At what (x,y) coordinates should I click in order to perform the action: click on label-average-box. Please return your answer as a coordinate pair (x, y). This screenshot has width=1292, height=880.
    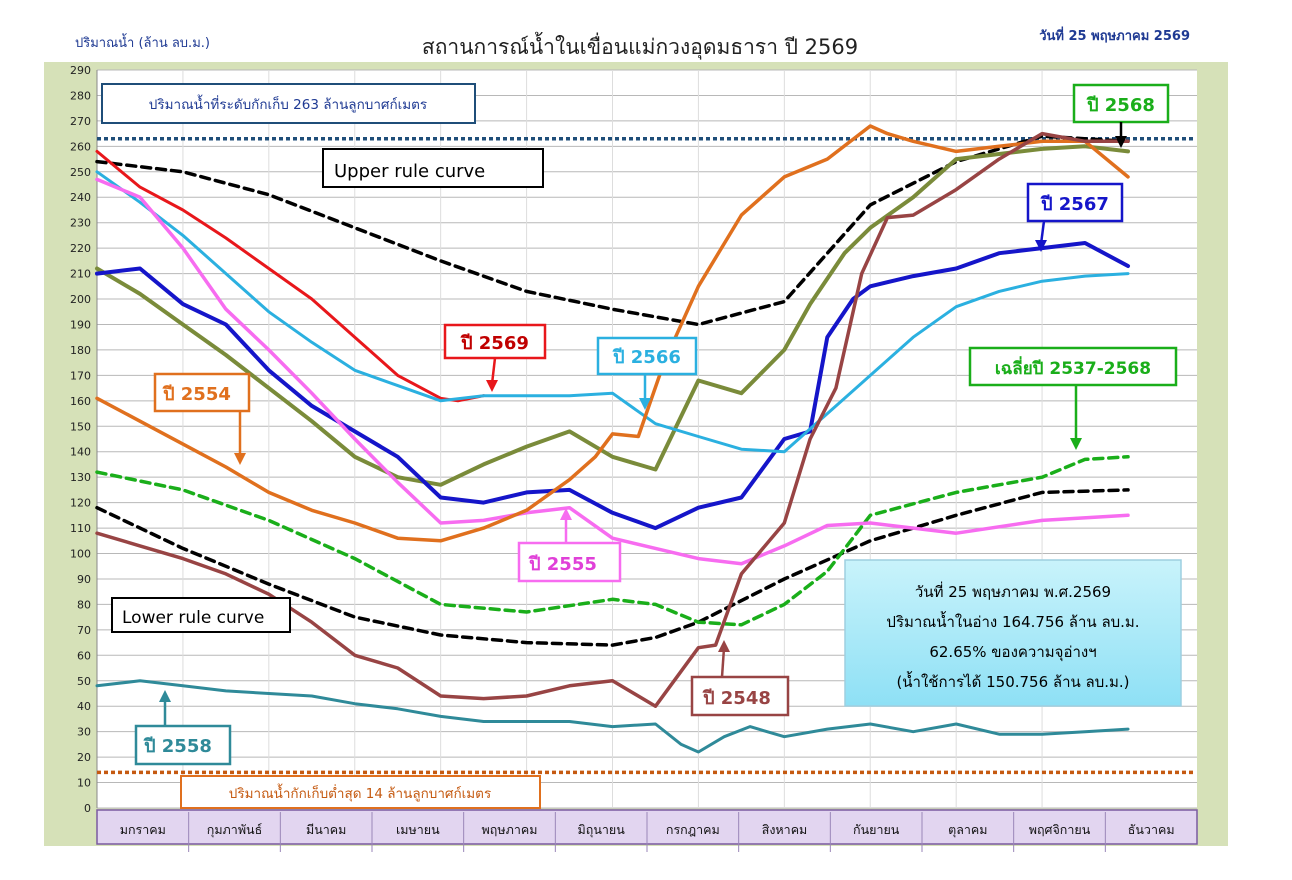
    Looking at the image, I should click on (1073, 366).